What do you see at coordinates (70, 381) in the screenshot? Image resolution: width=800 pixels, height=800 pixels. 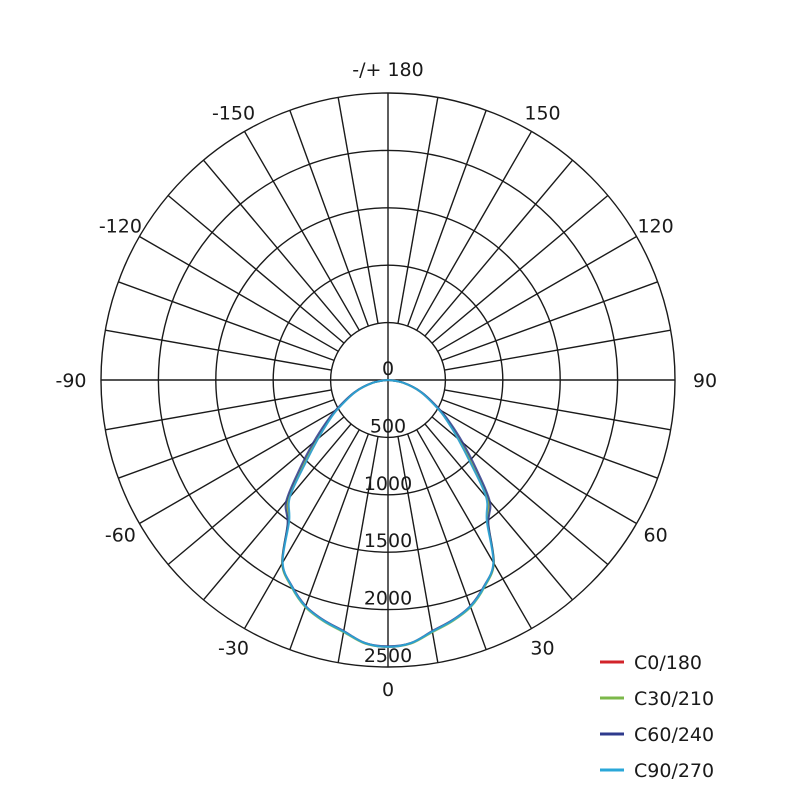 I see `angle-label: -90` at bounding box center [70, 381].